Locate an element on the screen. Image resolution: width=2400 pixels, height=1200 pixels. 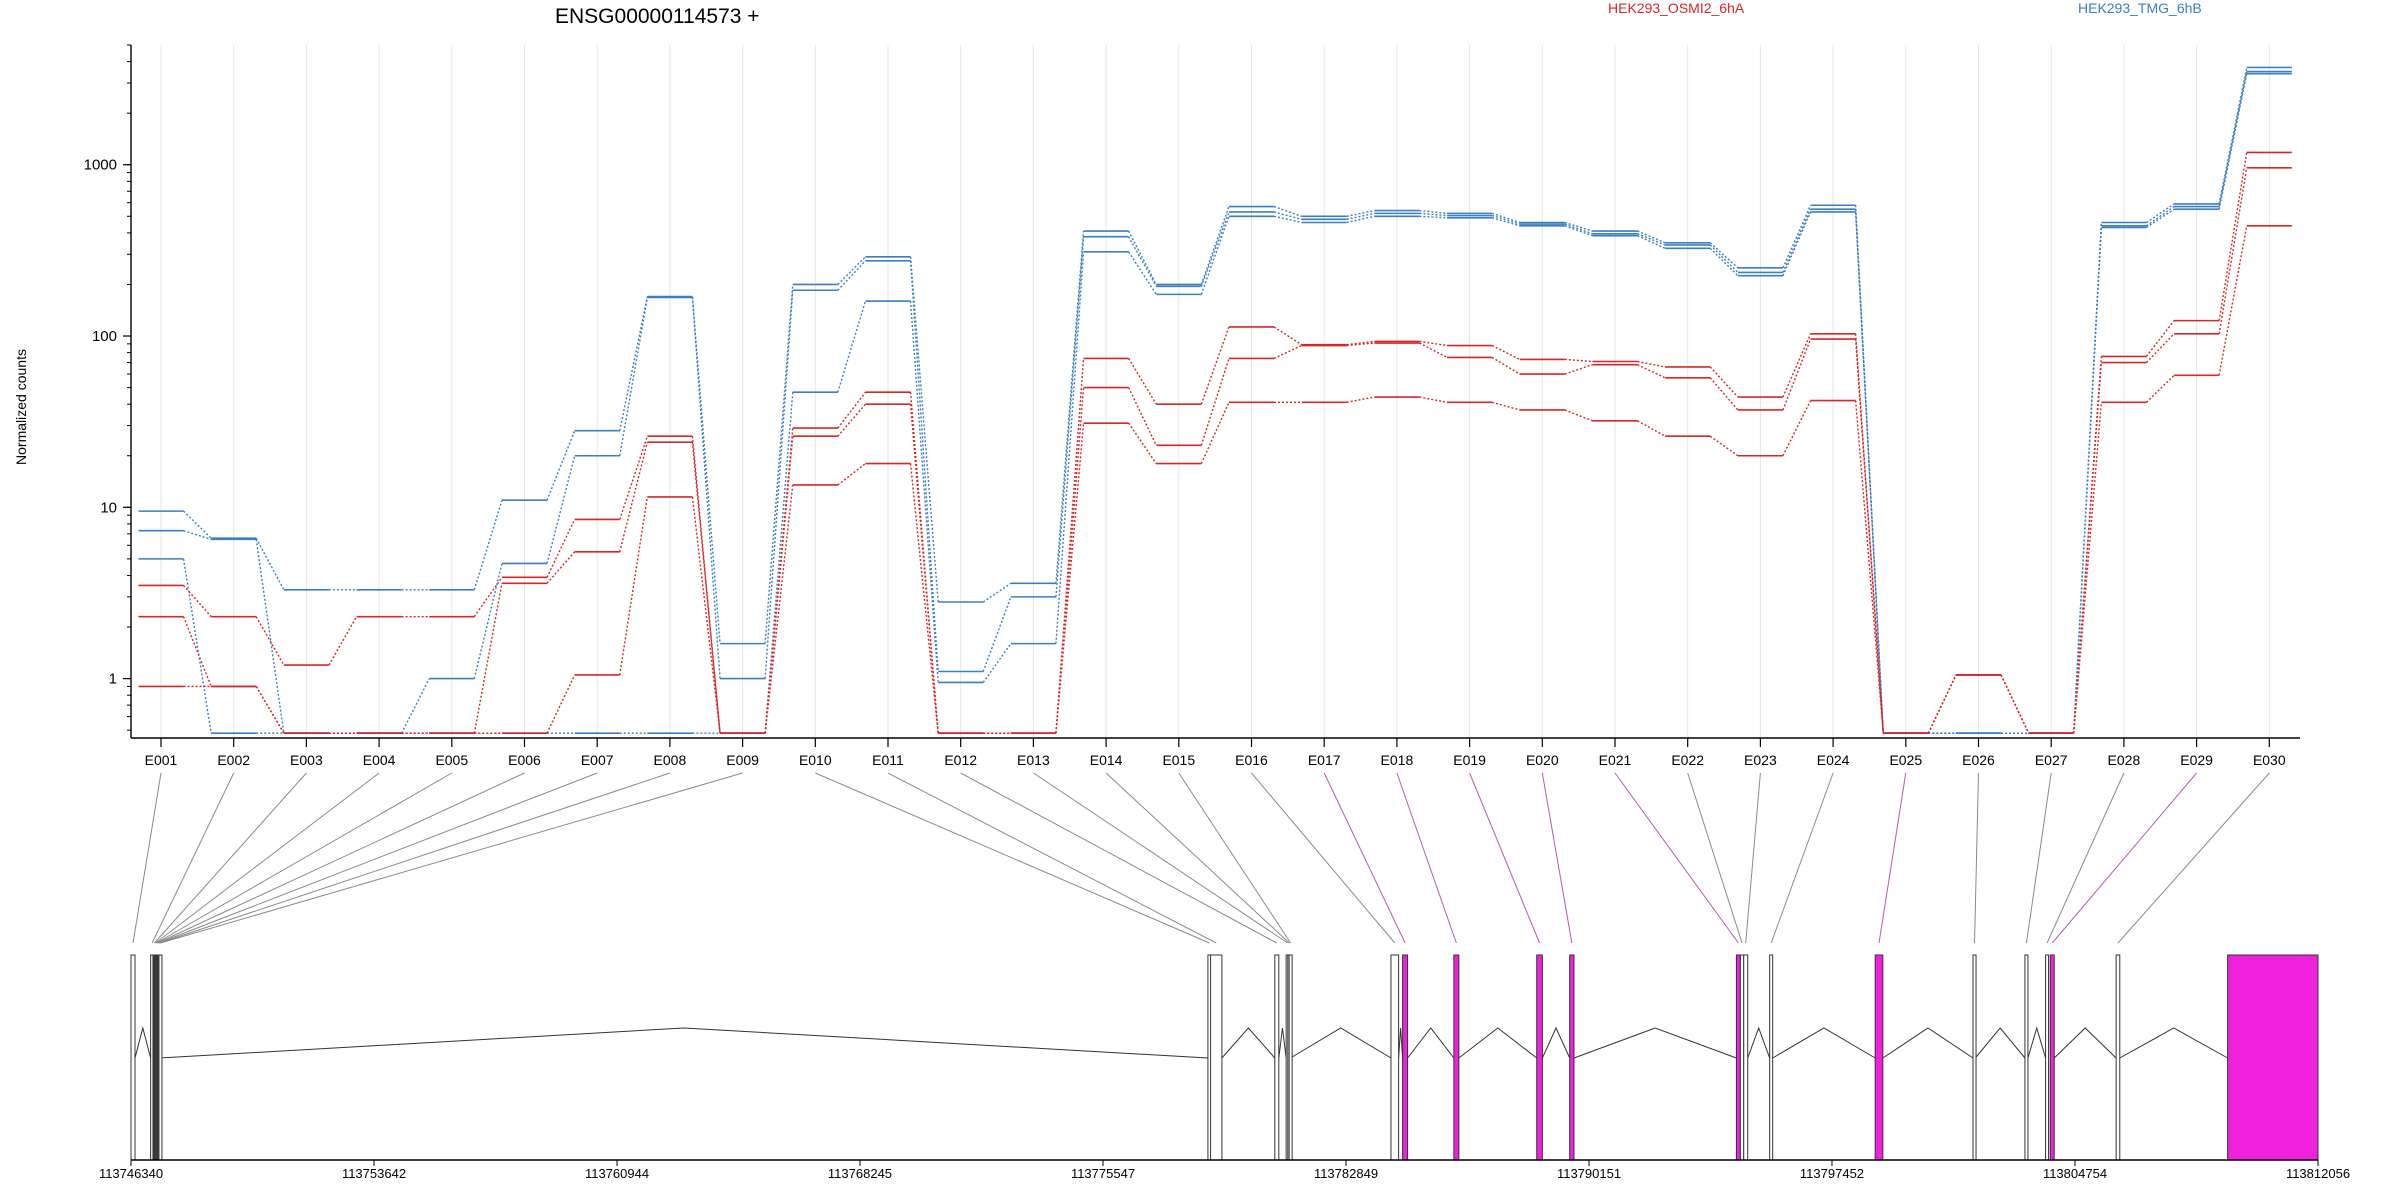
y-tick-label: 1 is located at coordinates (113, 679).